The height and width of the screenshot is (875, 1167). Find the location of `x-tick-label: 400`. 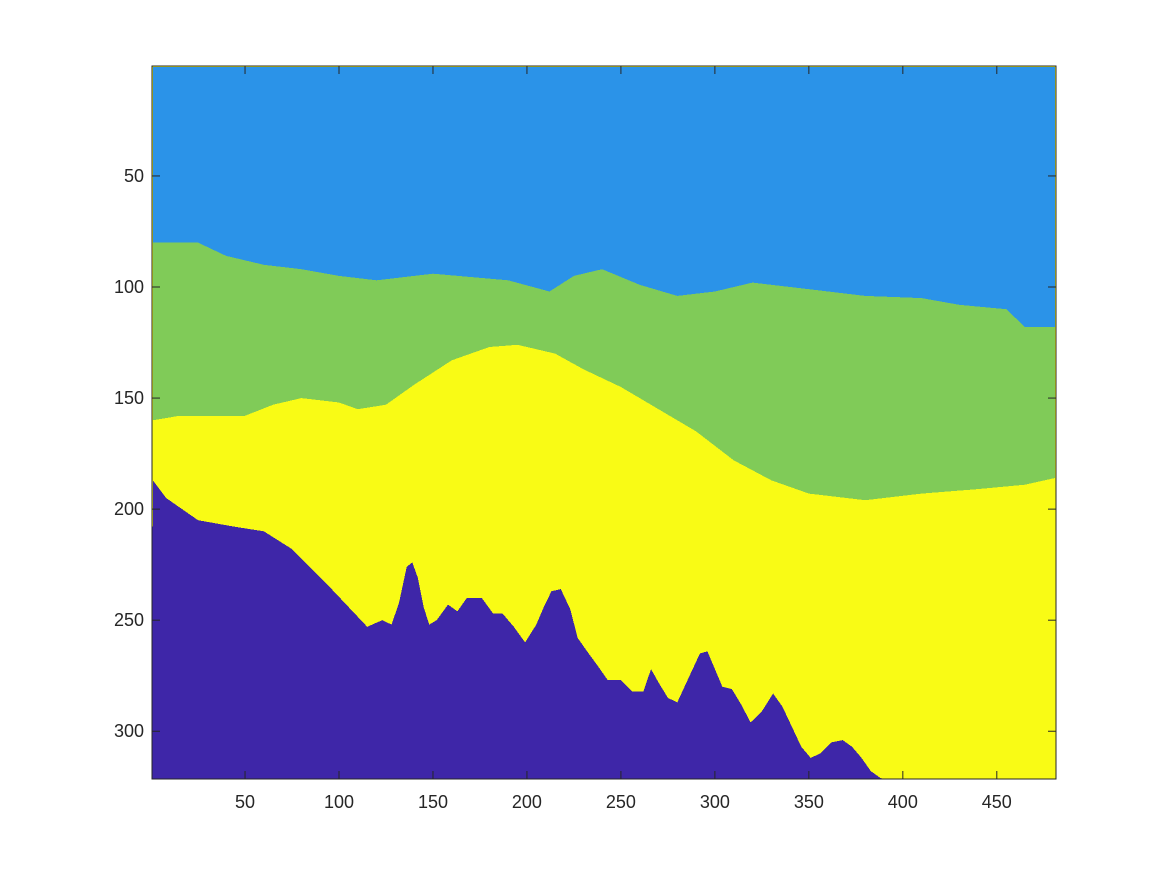

x-tick-label: 400 is located at coordinates (903, 802).